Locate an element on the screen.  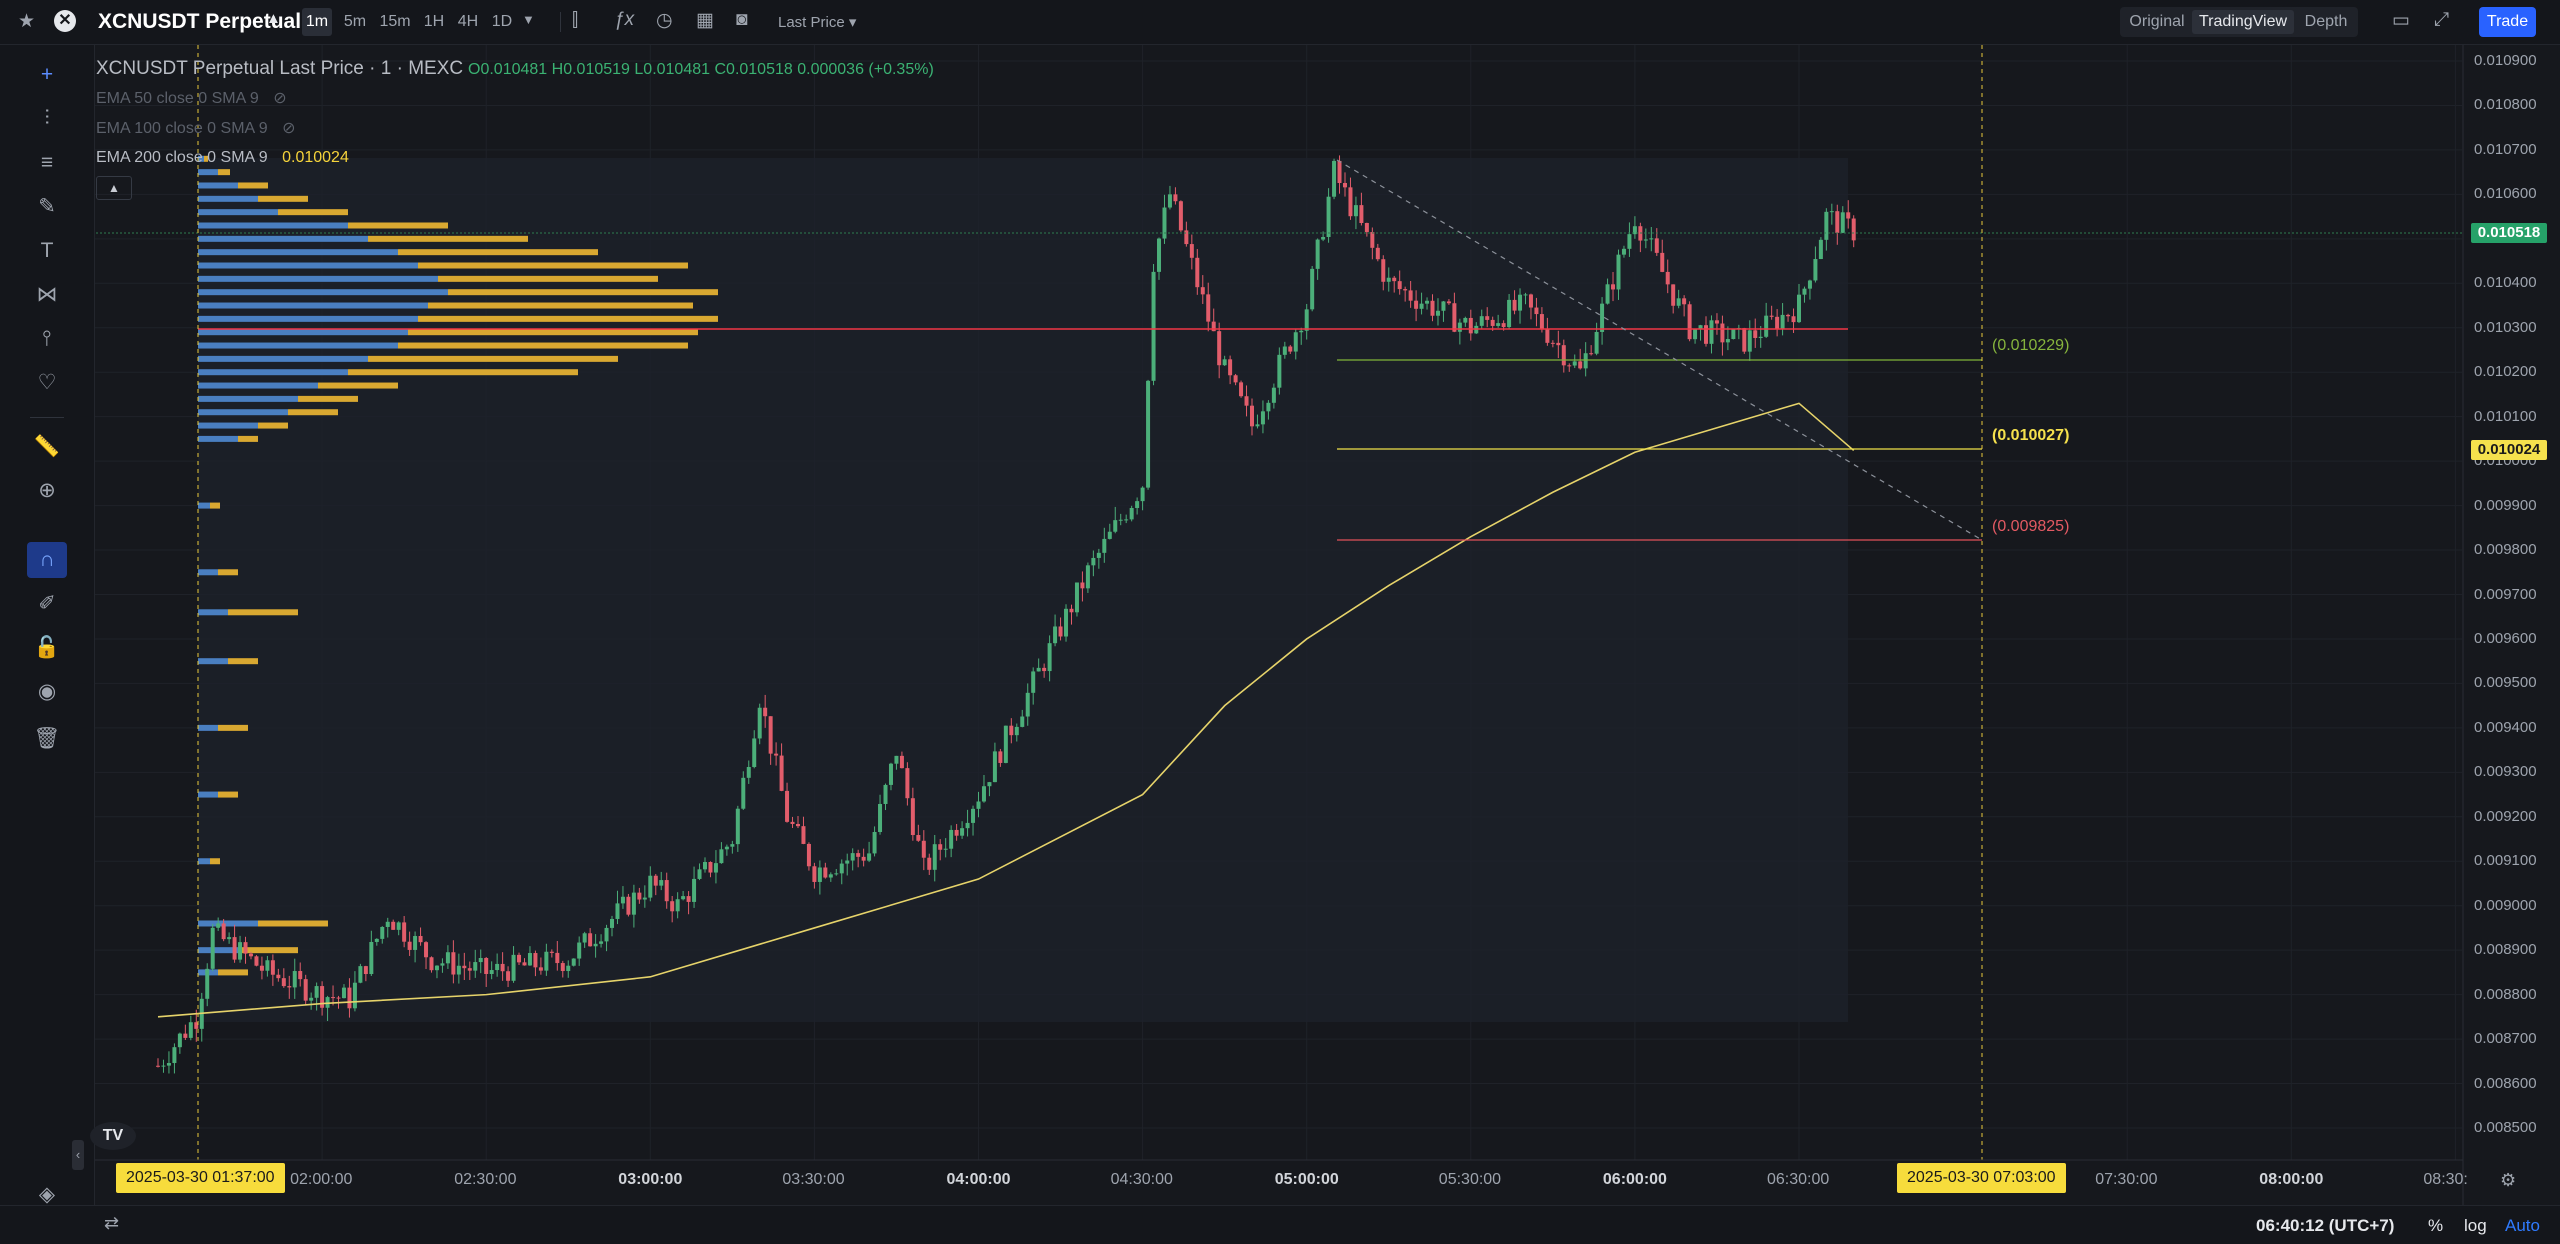
caret-up-icon: ▲ is located at coordinates (273, 18).